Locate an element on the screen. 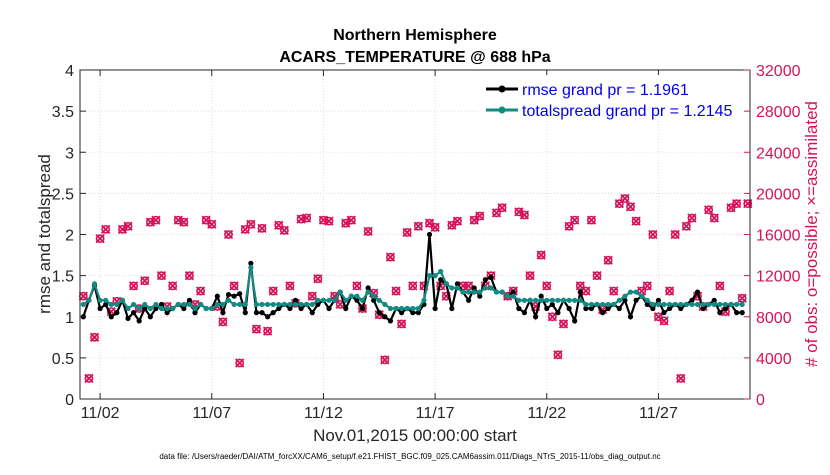 This screenshot has width=830, height=475. y-right-tick-label: 24000 is located at coordinates (778, 153).